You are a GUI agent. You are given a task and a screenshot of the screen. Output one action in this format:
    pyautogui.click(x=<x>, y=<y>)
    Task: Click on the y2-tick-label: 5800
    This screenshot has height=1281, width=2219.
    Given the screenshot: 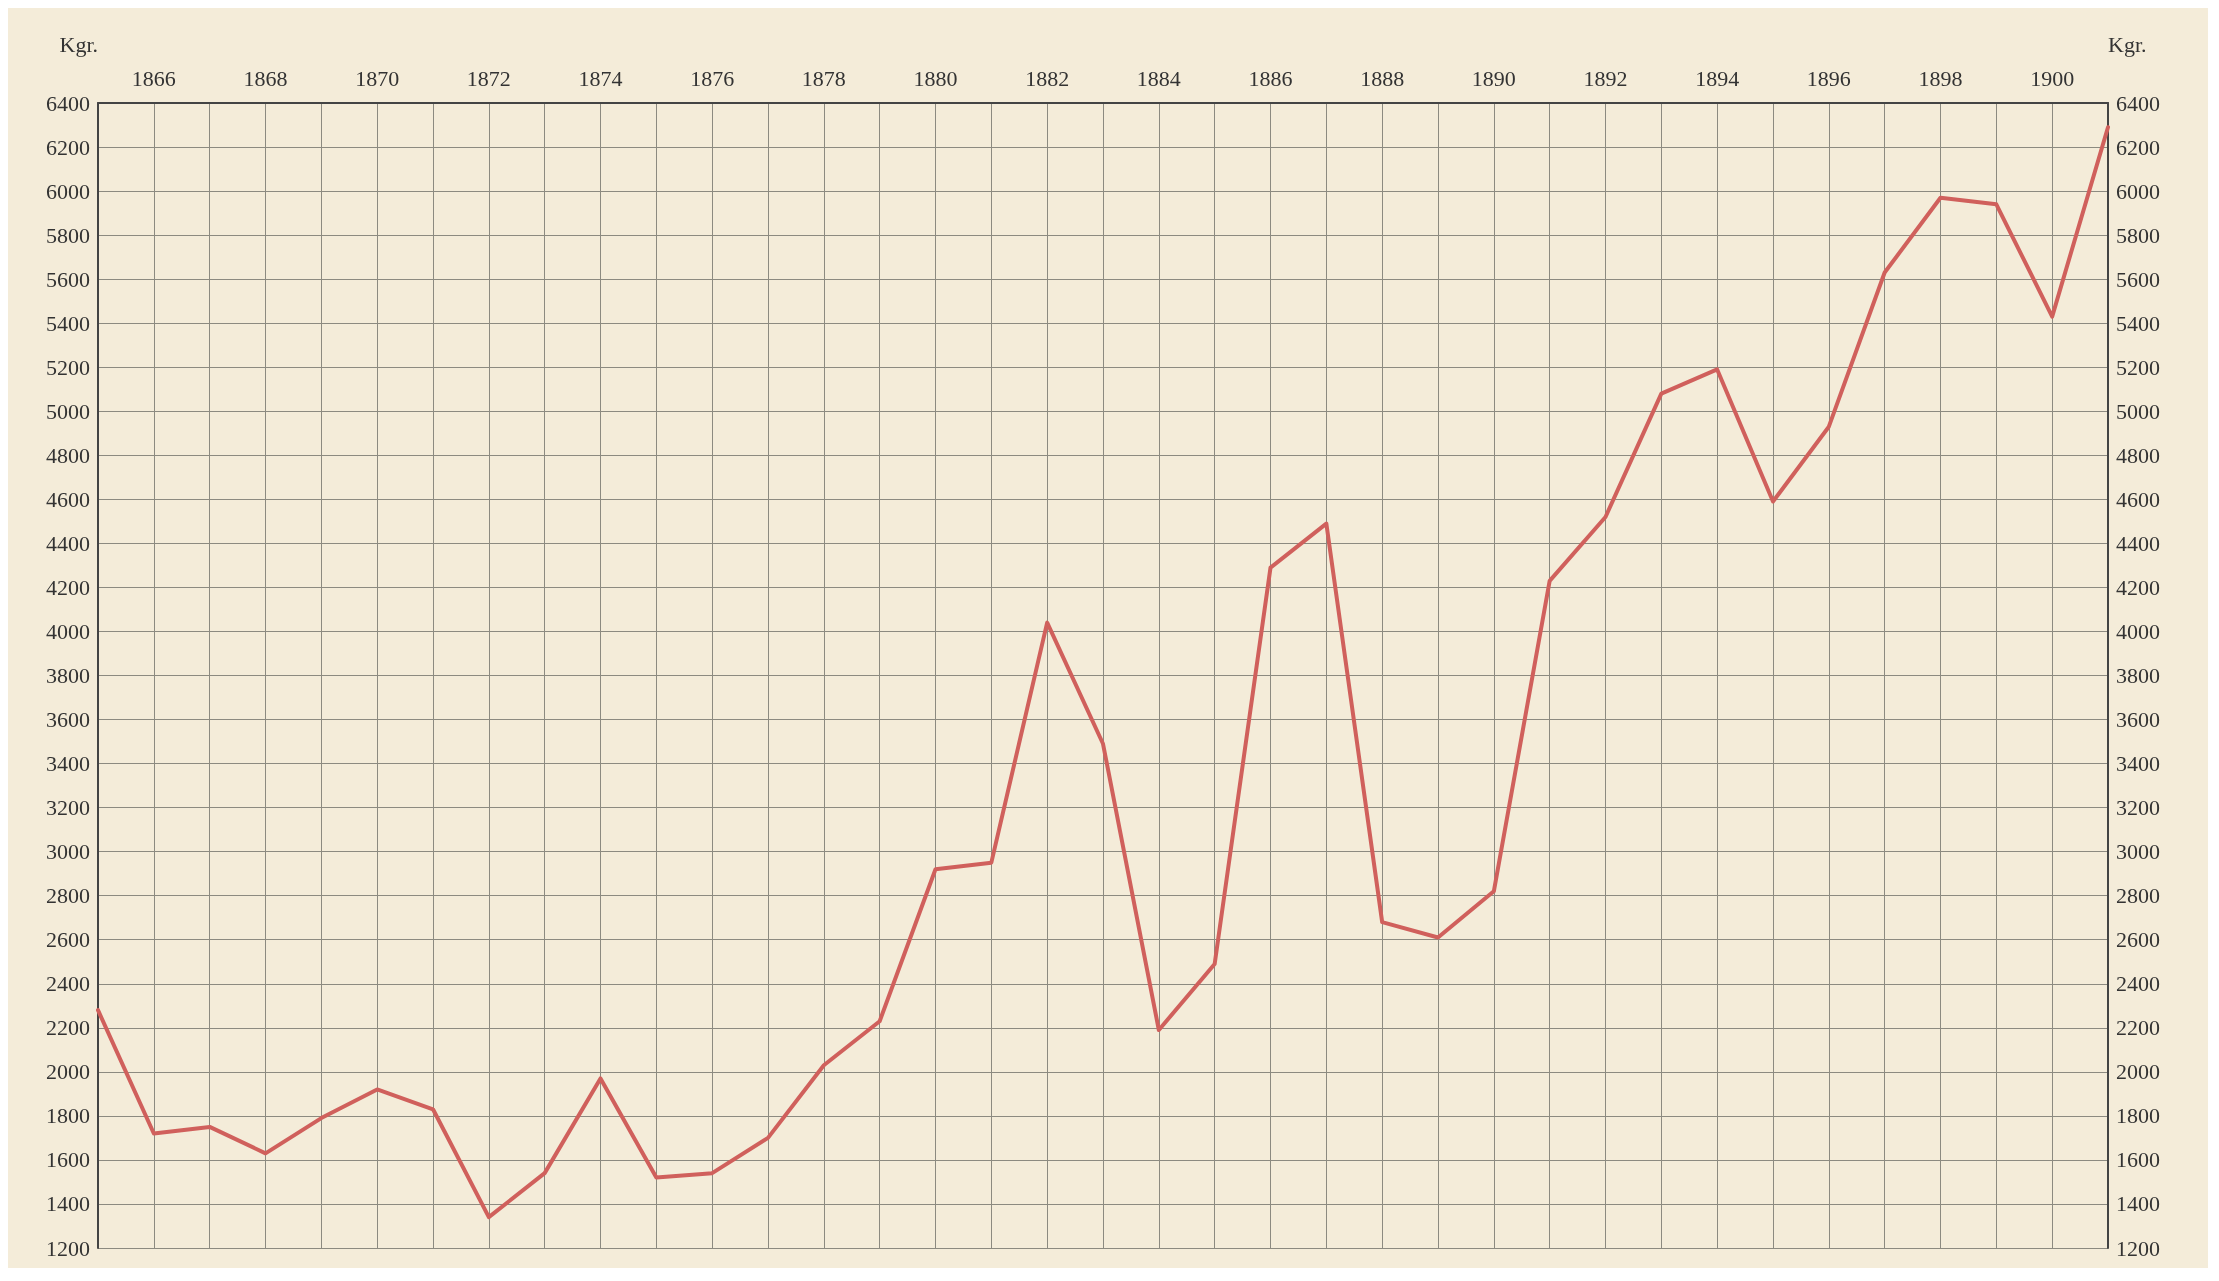 What is the action you would take?
    pyautogui.click(x=2138, y=235)
    